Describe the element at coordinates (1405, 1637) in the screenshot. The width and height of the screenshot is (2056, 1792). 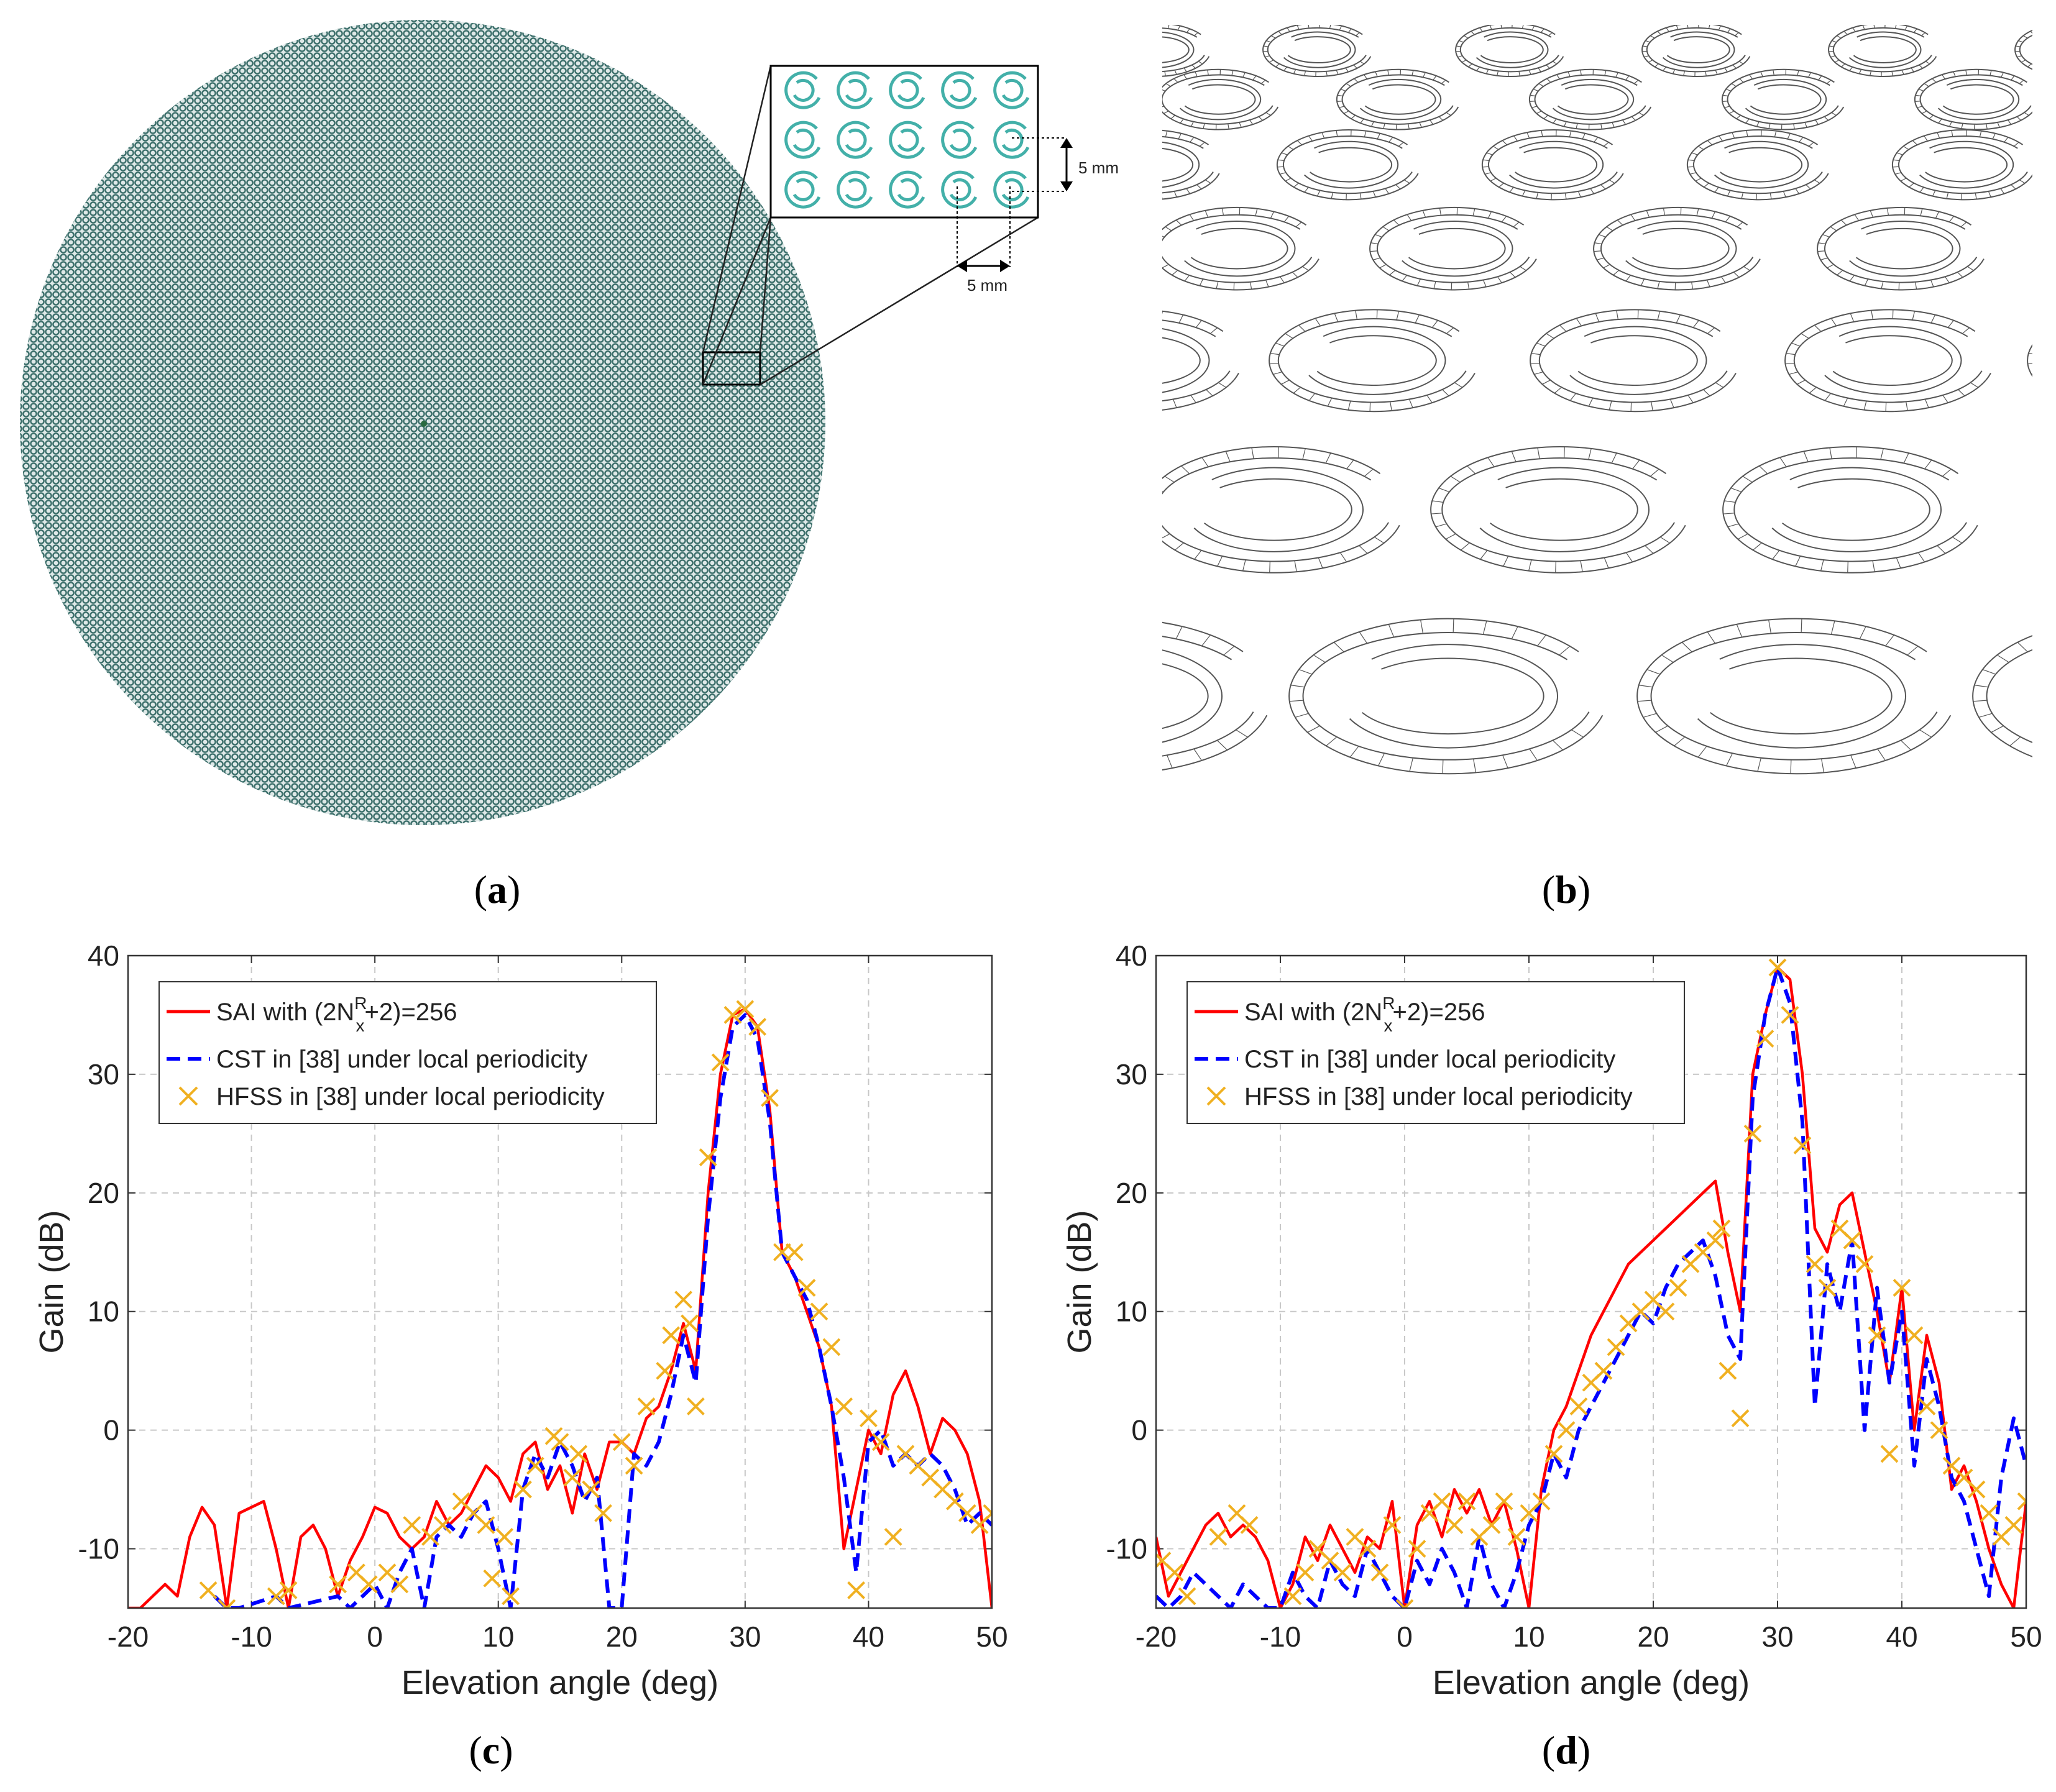
I see `x-tick-label: 0` at that location.